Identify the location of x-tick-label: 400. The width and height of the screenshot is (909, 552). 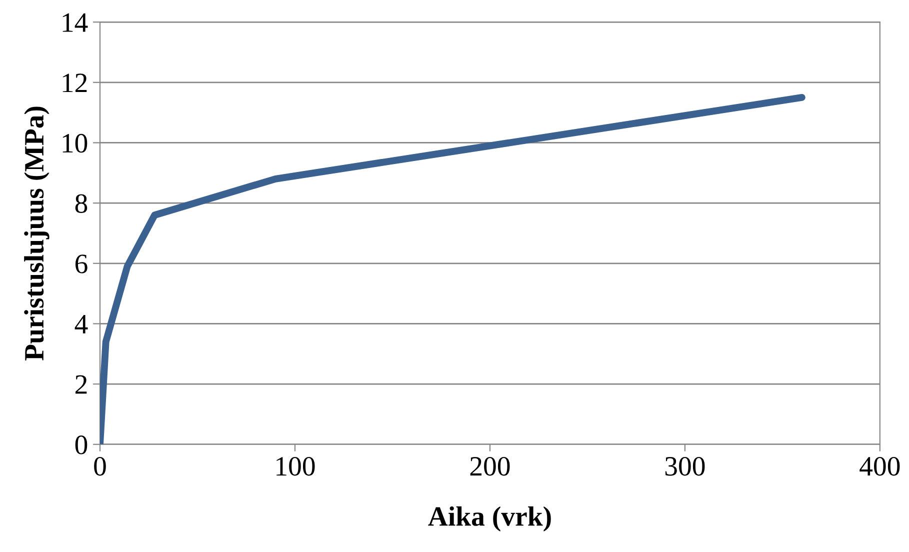
(880, 466).